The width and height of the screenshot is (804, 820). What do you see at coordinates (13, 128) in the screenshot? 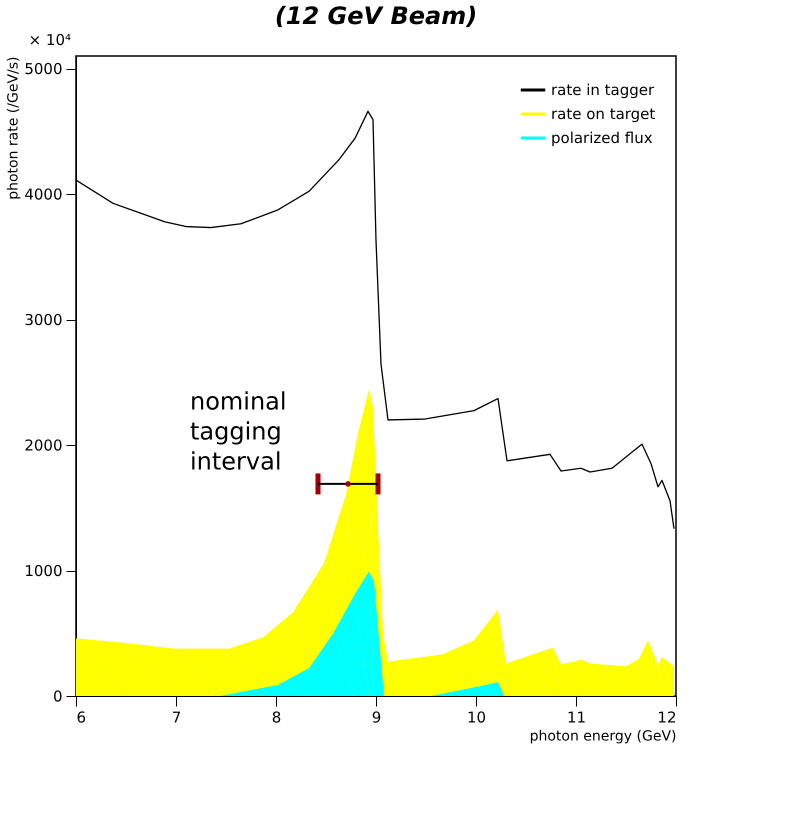
I see `y-axis-title: photon rate (/GeV/s)` at bounding box center [13, 128].